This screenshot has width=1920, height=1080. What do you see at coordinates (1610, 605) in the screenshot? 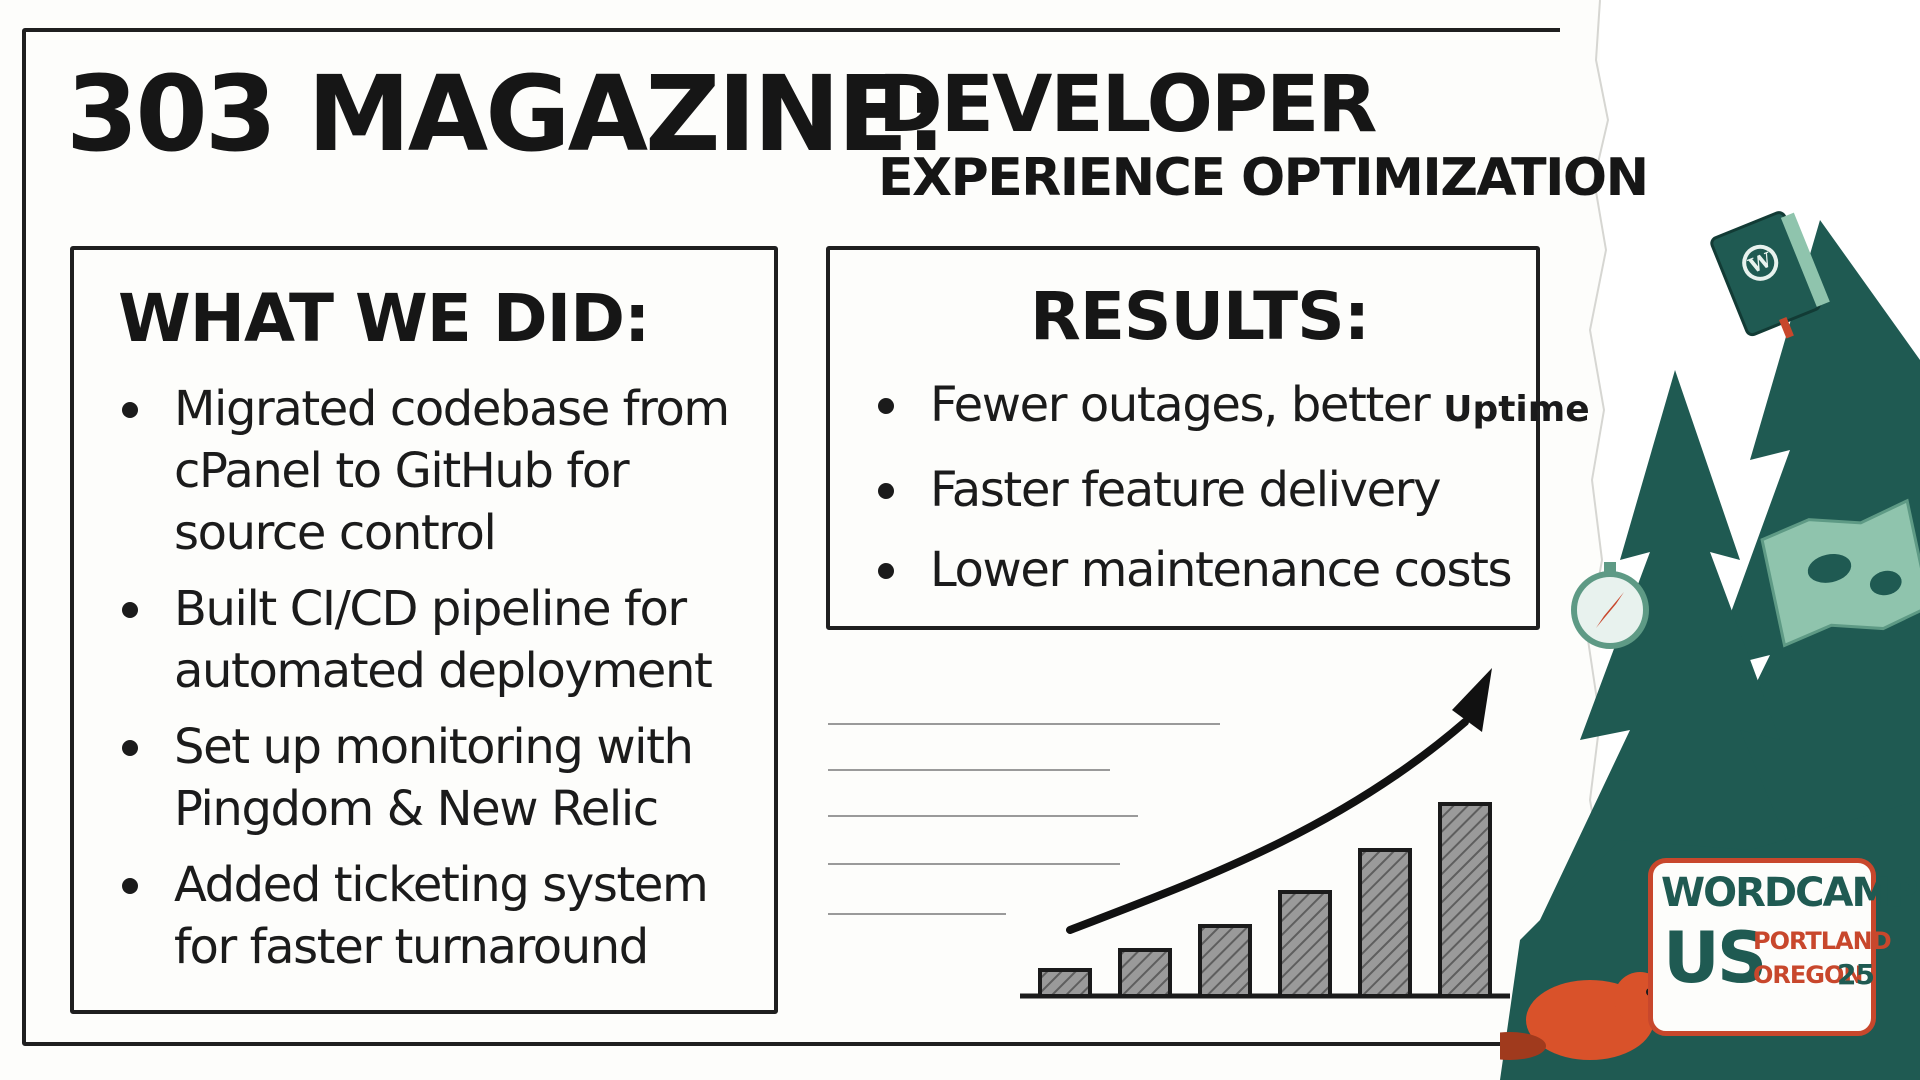
I see `compass-icon` at bounding box center [1610, 605].